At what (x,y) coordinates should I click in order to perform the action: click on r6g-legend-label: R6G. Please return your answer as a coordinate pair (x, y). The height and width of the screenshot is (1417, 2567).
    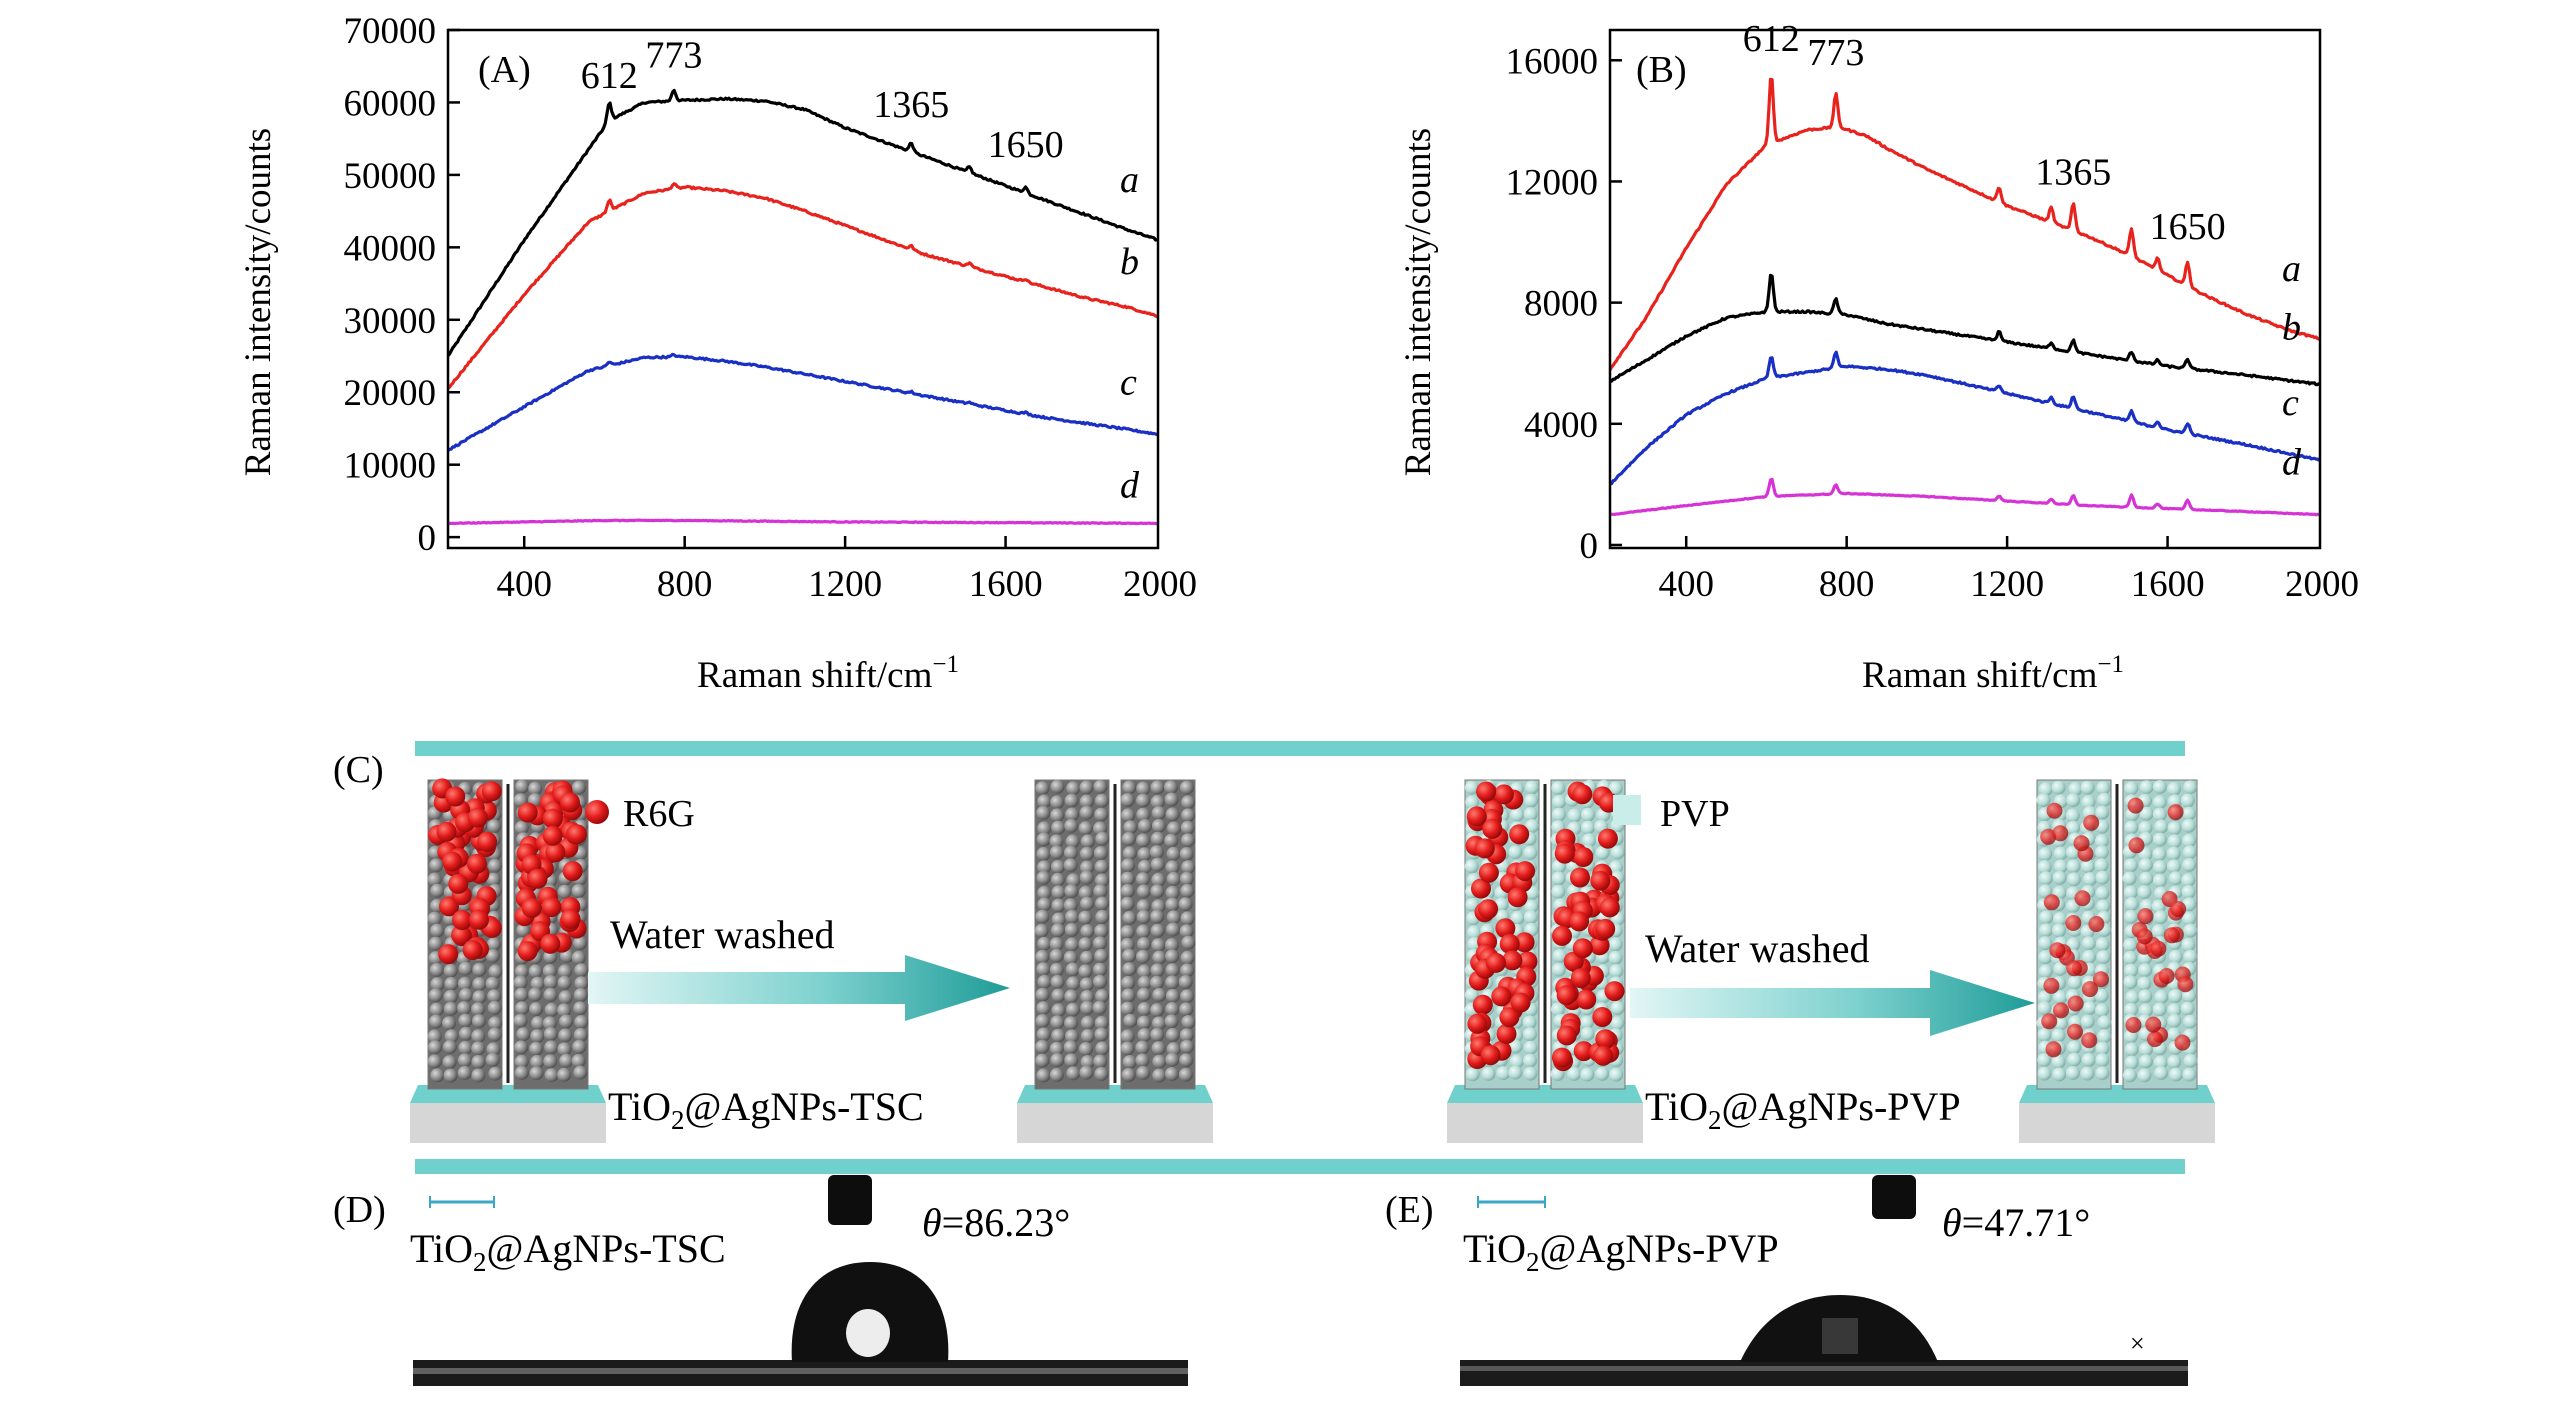
    Looking at the image, I should click on (659, 814).